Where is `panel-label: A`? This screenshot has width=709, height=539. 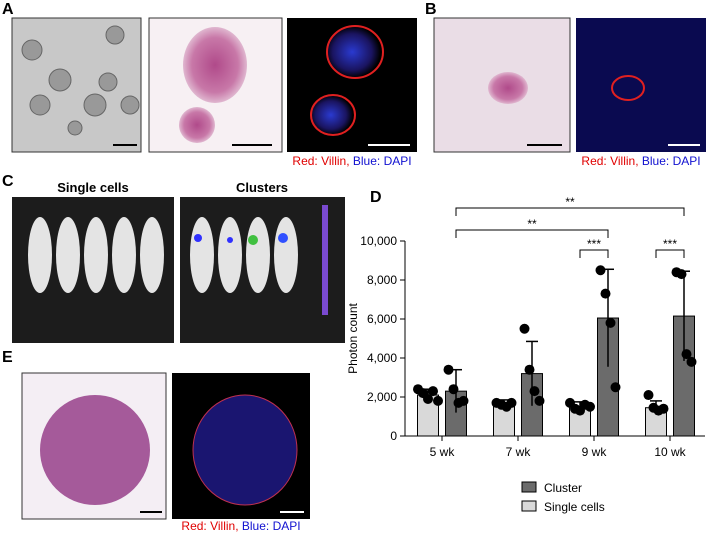
panel-label: A is located at coordinates (8, 9).